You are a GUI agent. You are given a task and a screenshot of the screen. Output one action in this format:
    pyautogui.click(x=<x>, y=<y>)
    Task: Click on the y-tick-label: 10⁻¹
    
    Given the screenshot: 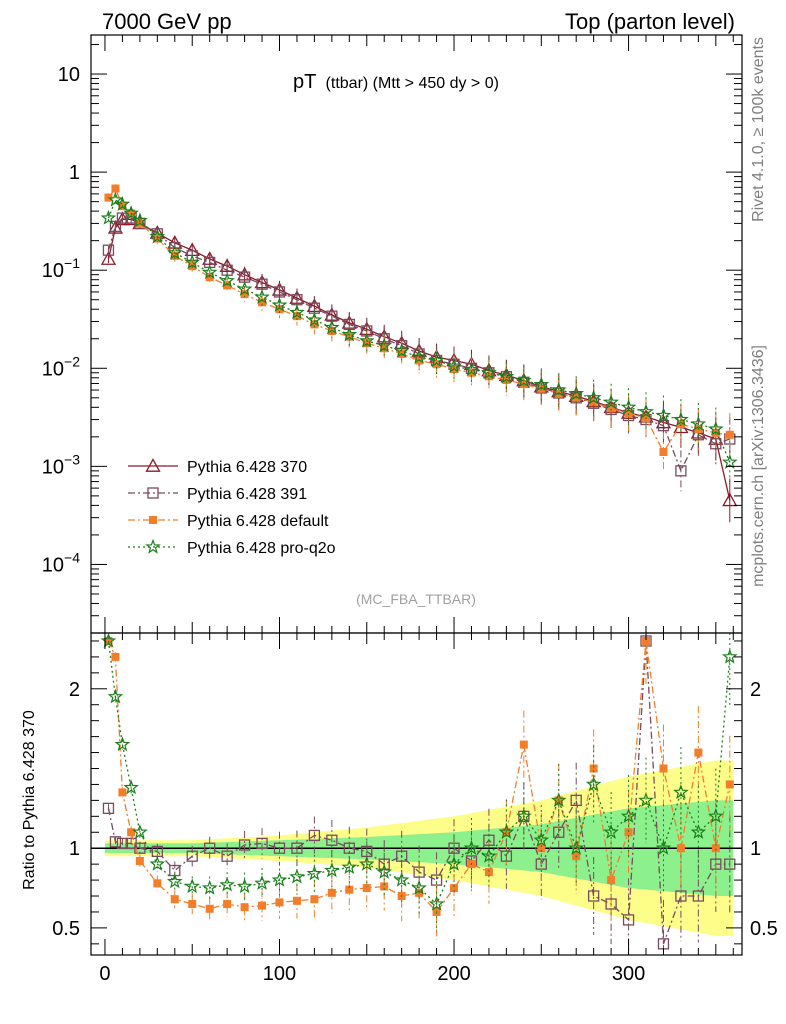 What is the action you would take?
    pyautogui.click(x=61, y=268)
    